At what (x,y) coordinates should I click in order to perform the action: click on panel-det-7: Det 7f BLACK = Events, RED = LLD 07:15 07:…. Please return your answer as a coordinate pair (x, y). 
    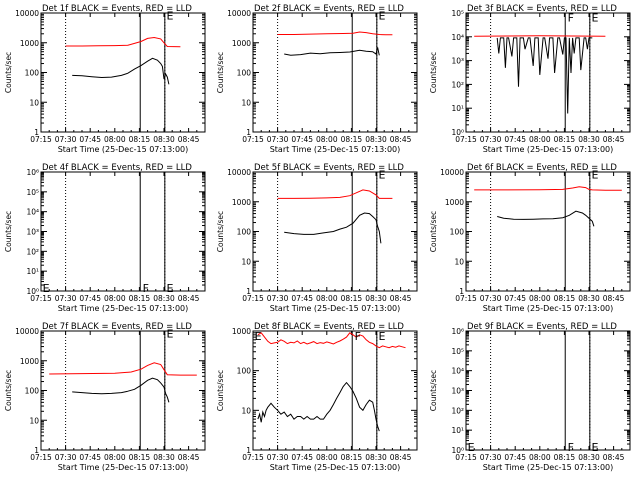
    Looking at the image, I should click on (105, 397).